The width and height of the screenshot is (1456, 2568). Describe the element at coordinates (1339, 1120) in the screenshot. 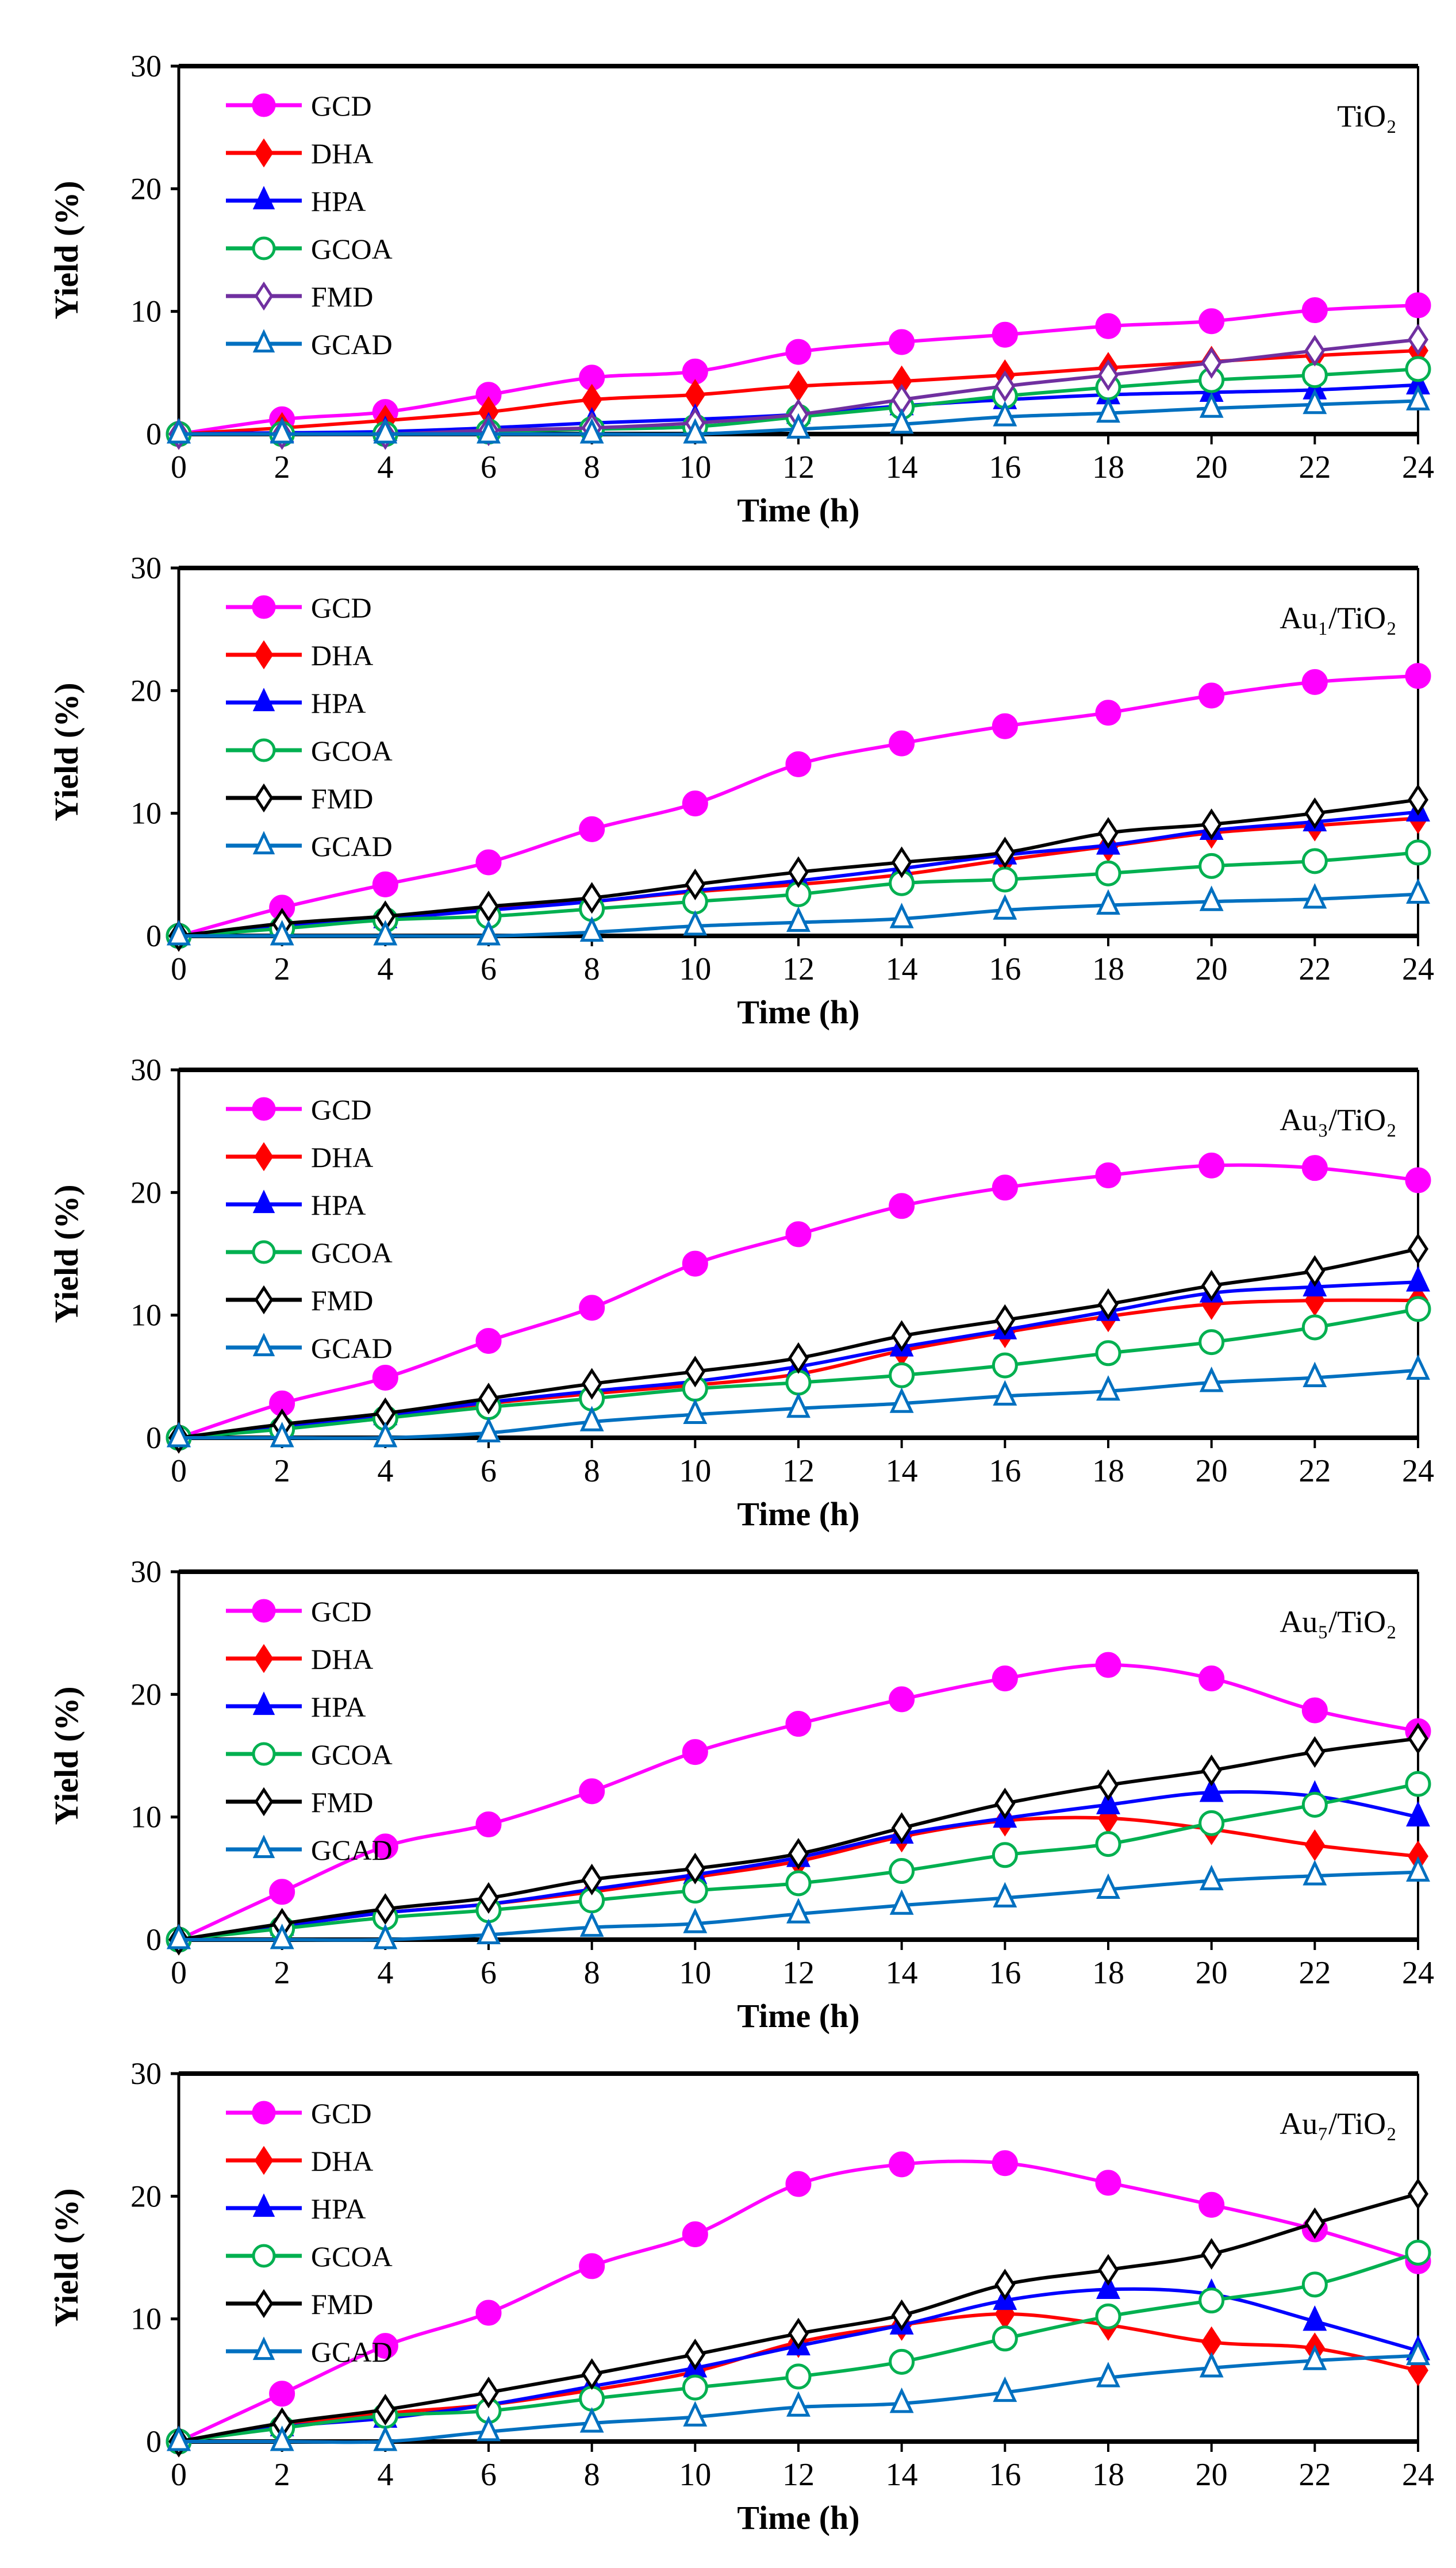

I see `panel-catalyst-label: Au₃/TiO₂` at that location.